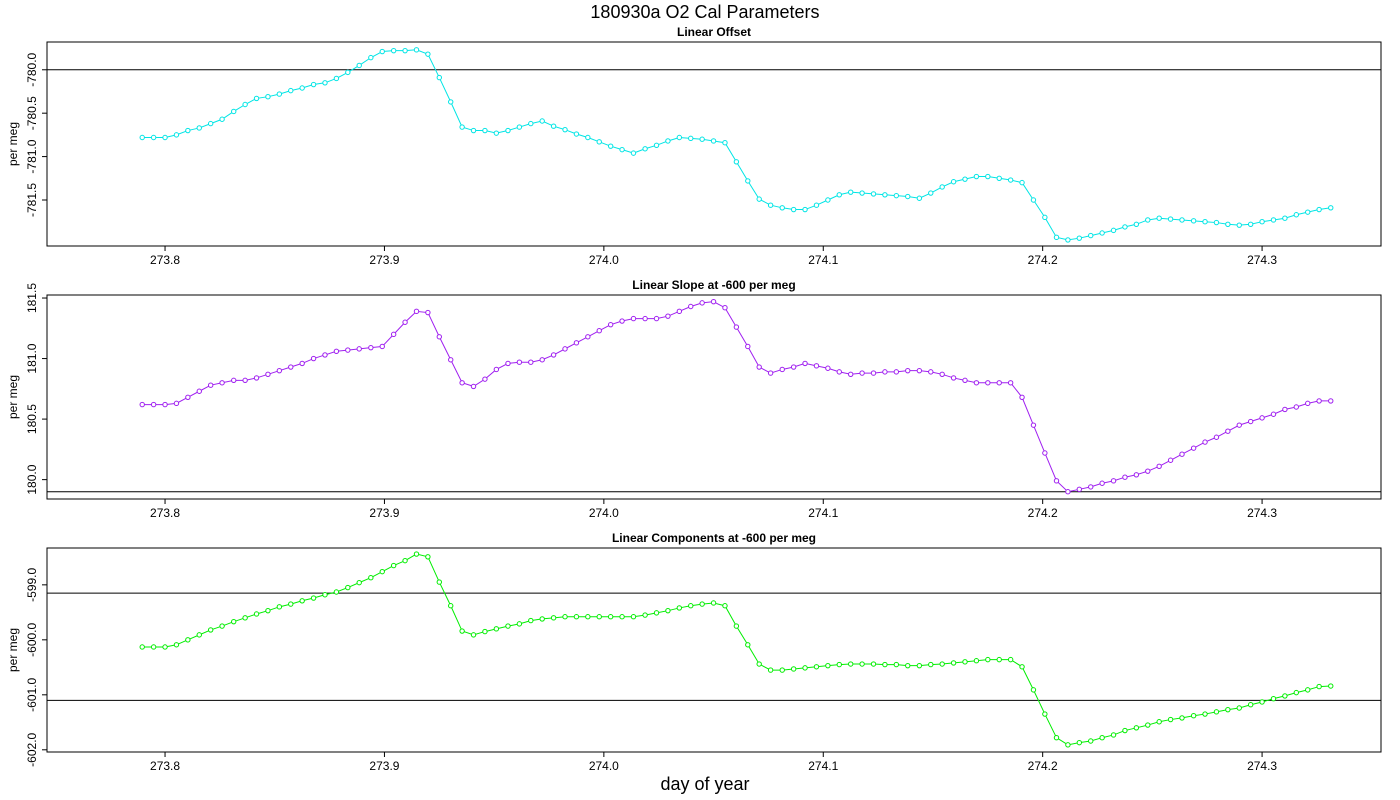 The width and height of the screenshot is (1400, 800). Describe the element at coordinates (32, 113) in the screenshot. I see `y-tick-label: -780.5` at that location.